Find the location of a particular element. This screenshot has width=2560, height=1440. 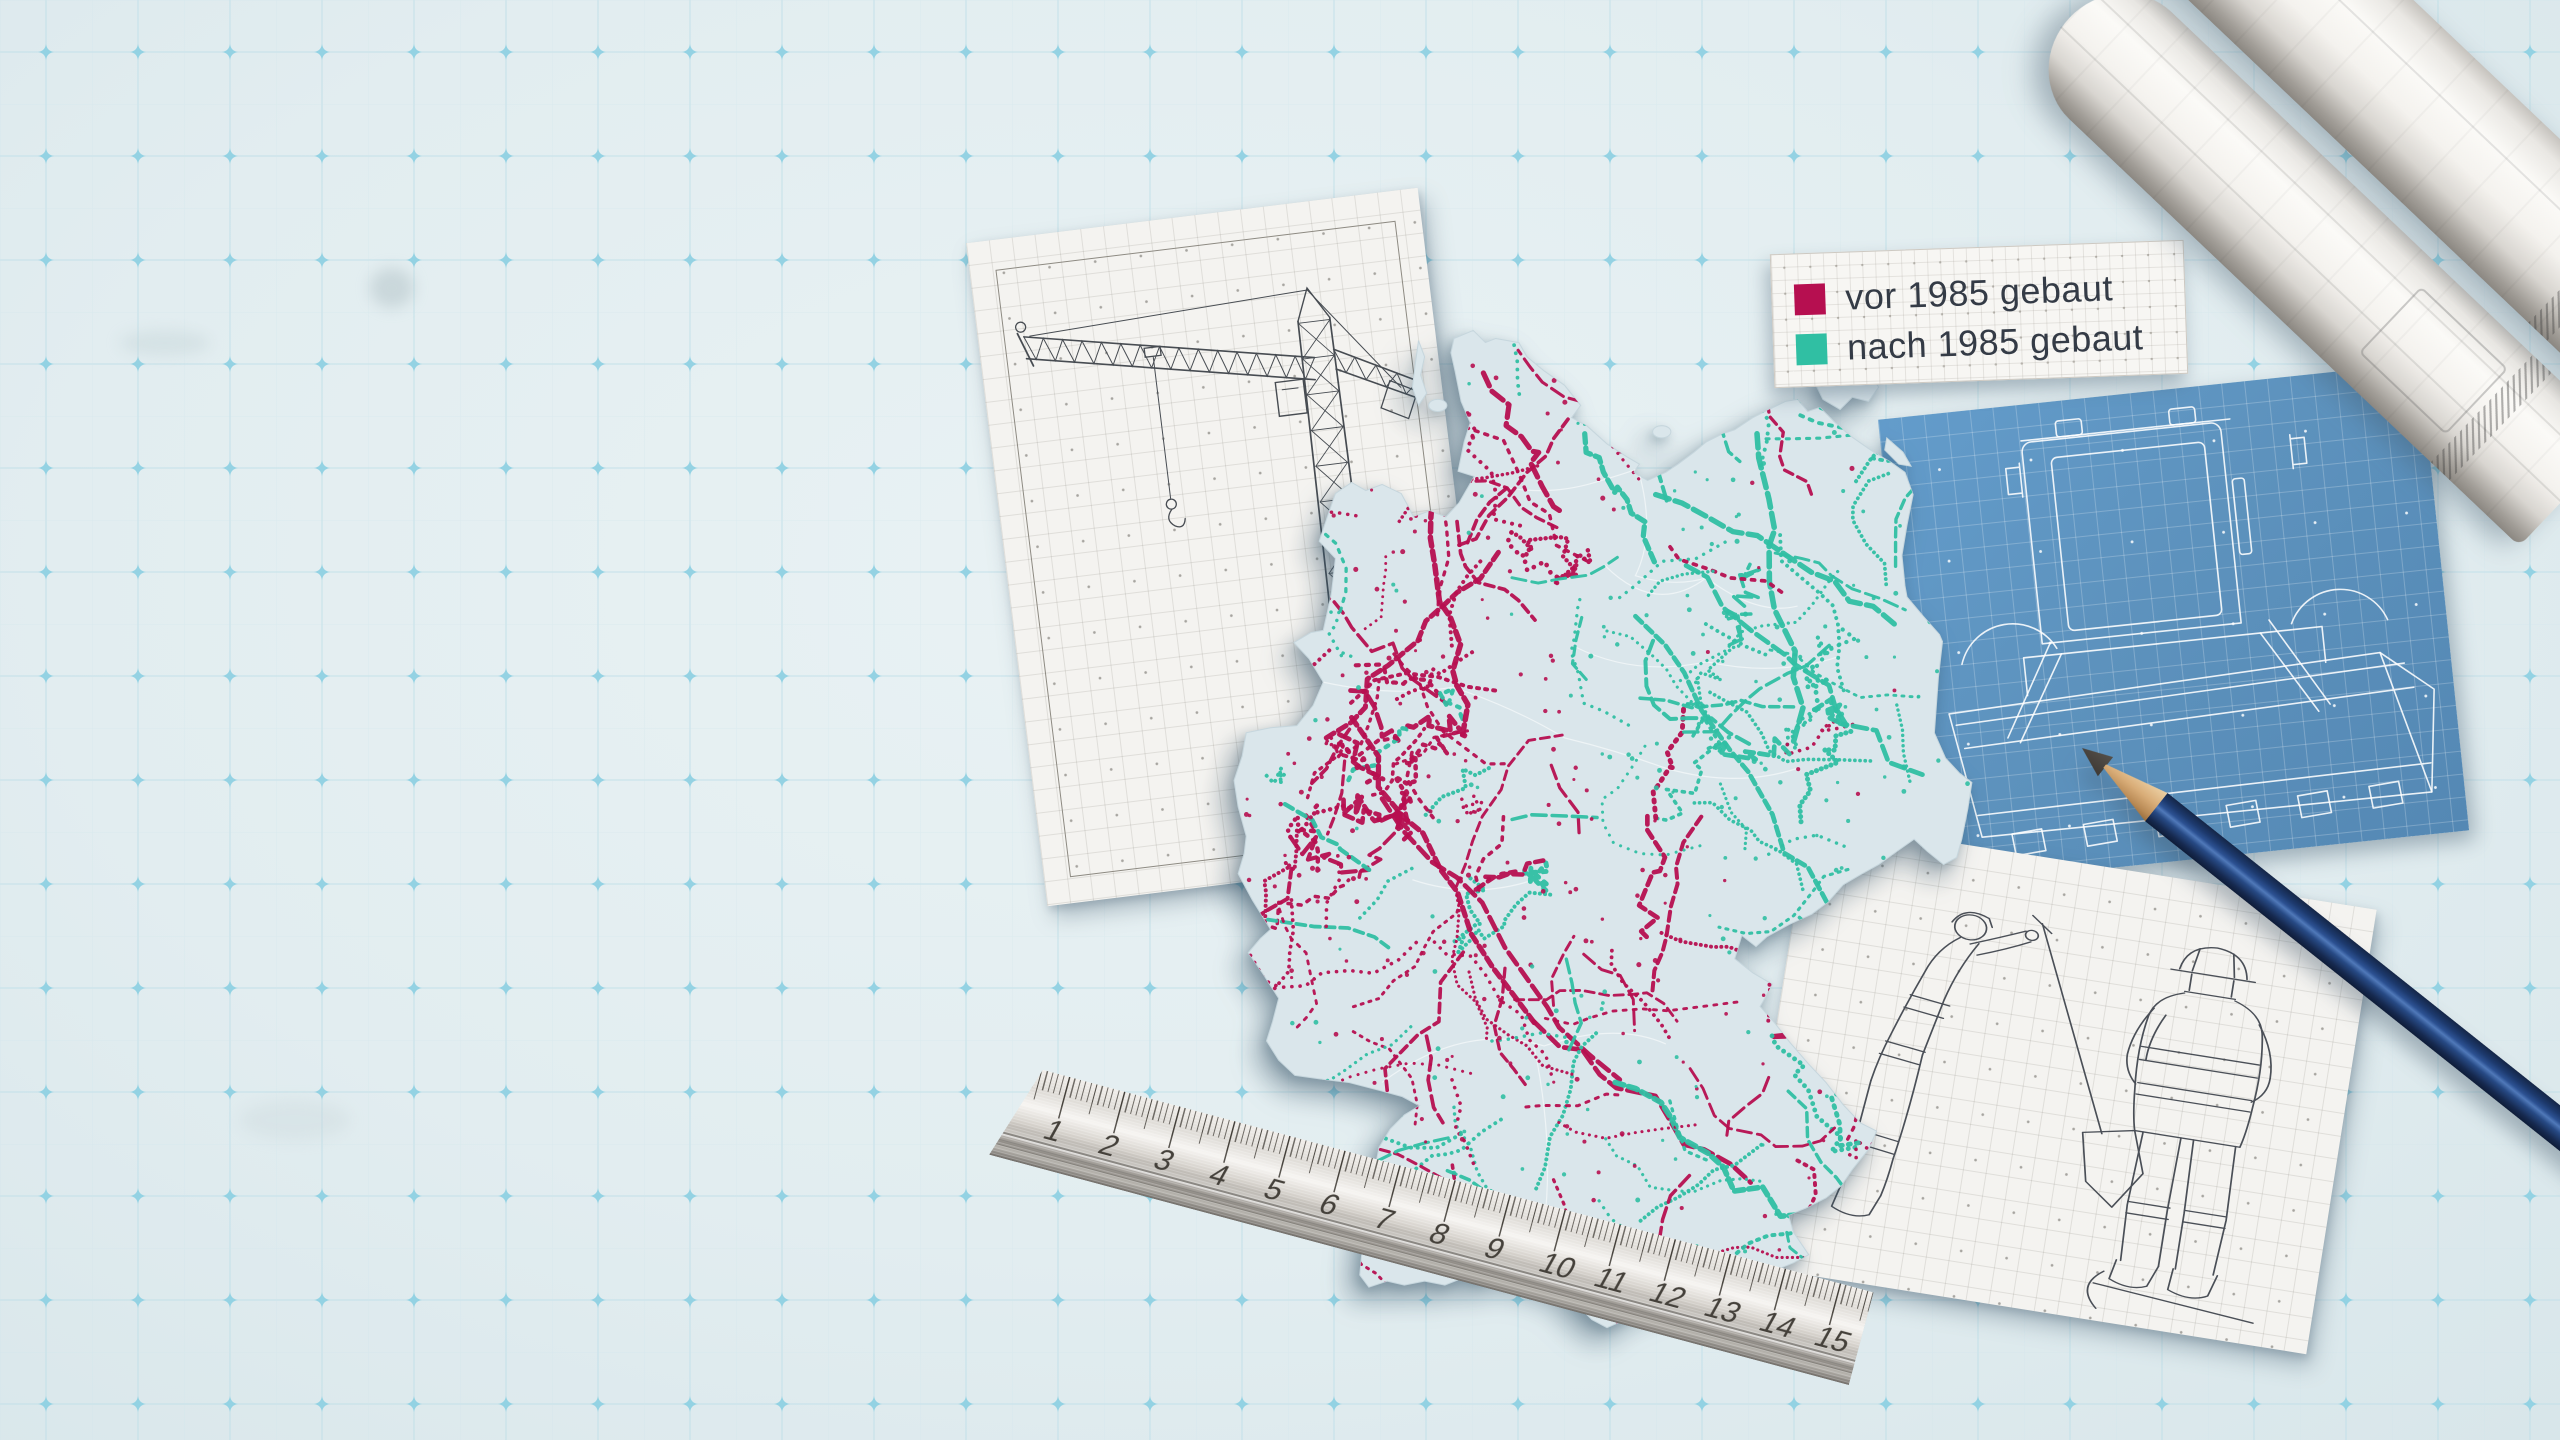

legend-card: vor 1985 gebaut nach 1985 gebaut is located at coordinates (1979, 314).